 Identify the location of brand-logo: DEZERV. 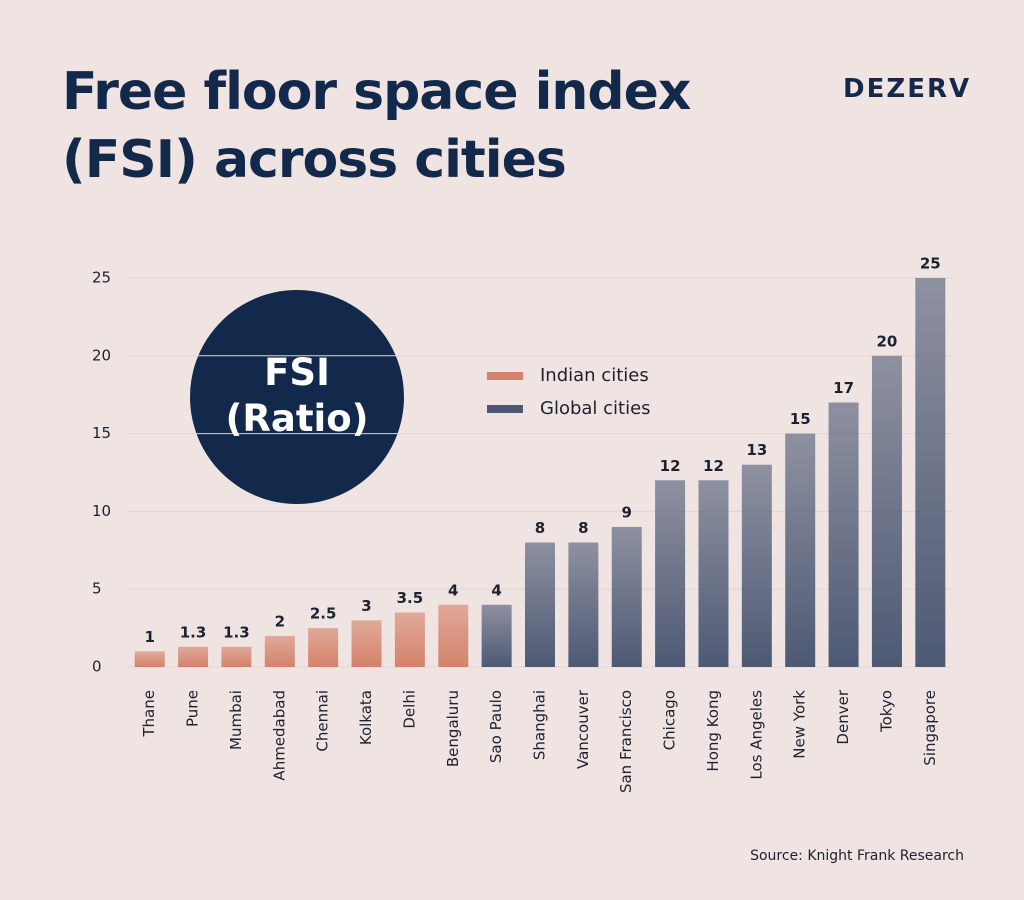
(907, 89).